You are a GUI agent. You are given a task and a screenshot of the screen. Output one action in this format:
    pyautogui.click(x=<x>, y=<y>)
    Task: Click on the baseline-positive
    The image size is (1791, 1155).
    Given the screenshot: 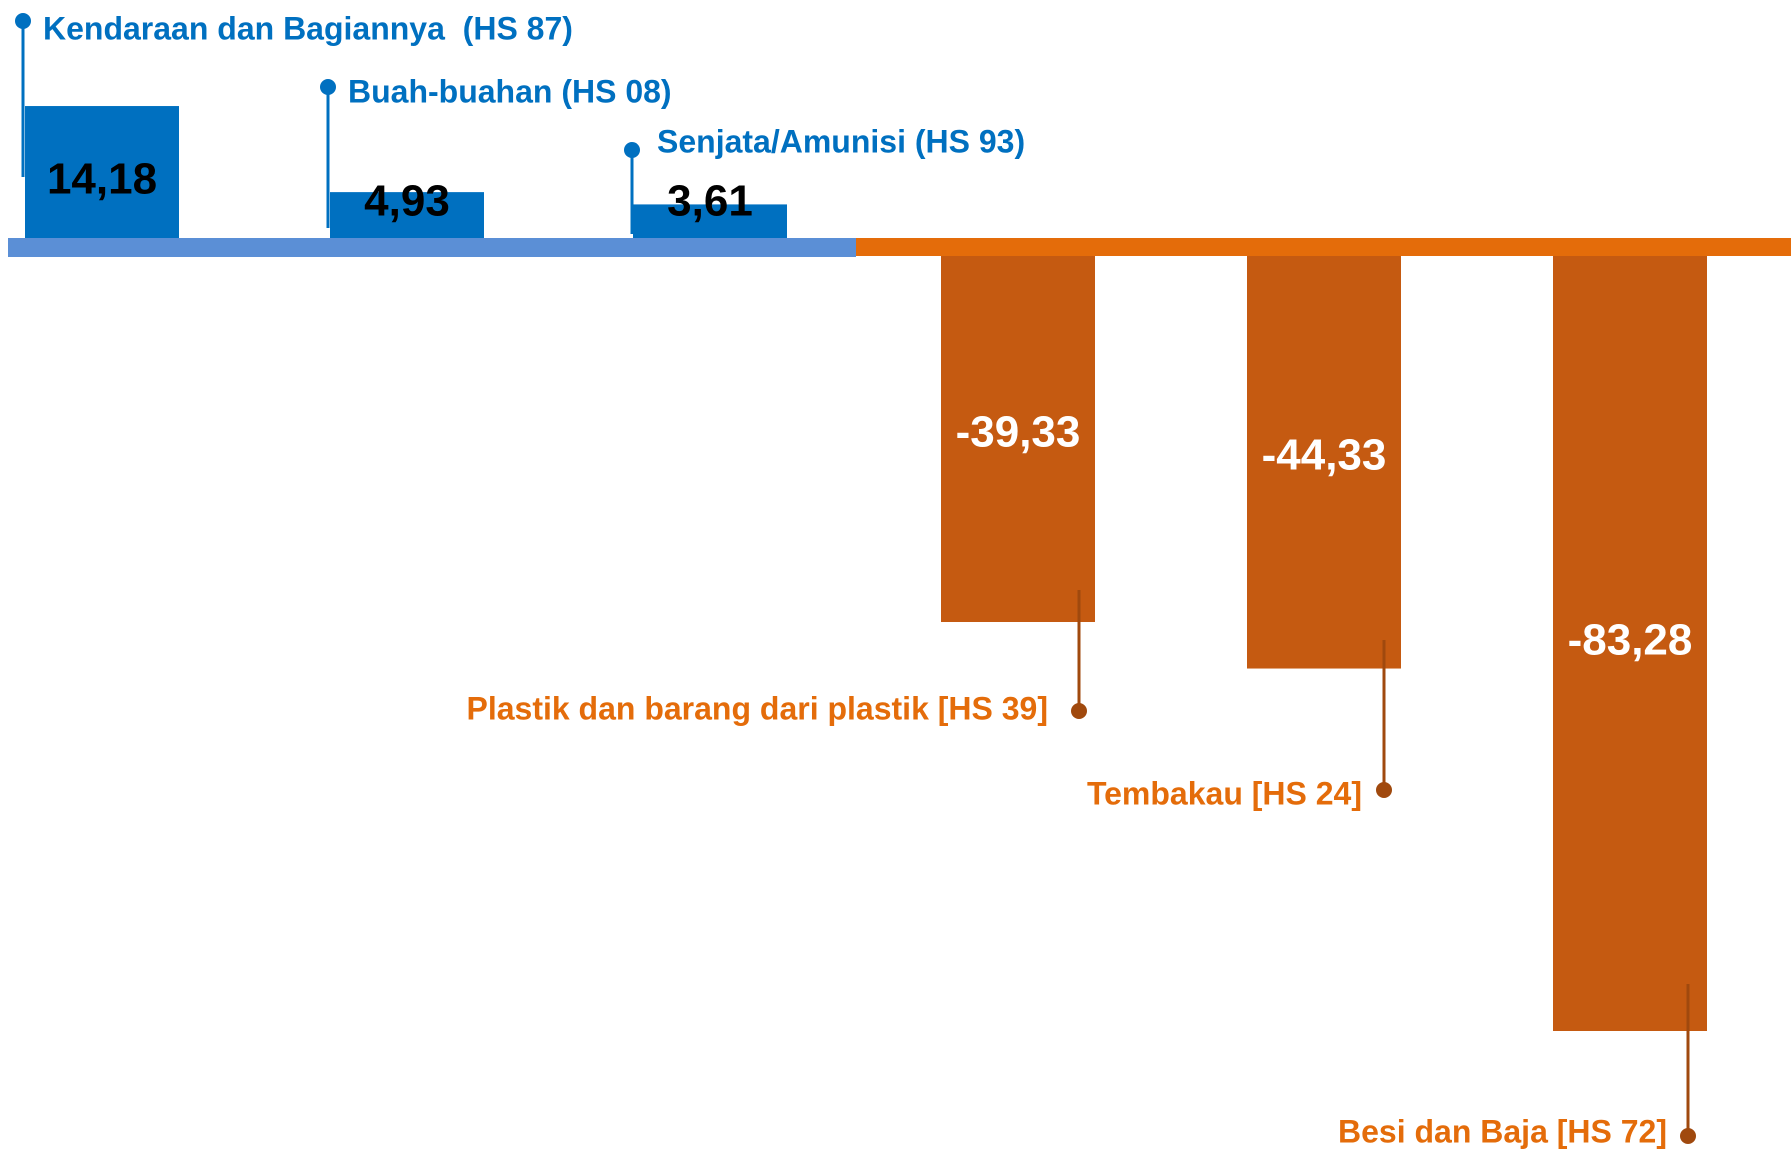 What is the action you would take?
    pyautogui.click(x=432, y=247)
    